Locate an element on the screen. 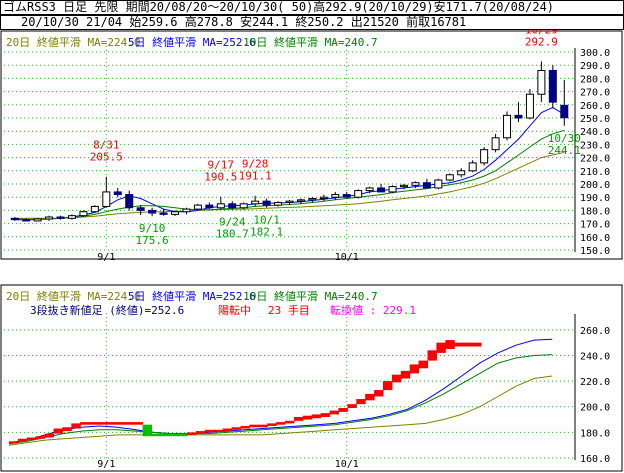 The height and width of the screenshot is (473, 624). bar-info-status: 陽転中 is located at coordinates (234, 310).